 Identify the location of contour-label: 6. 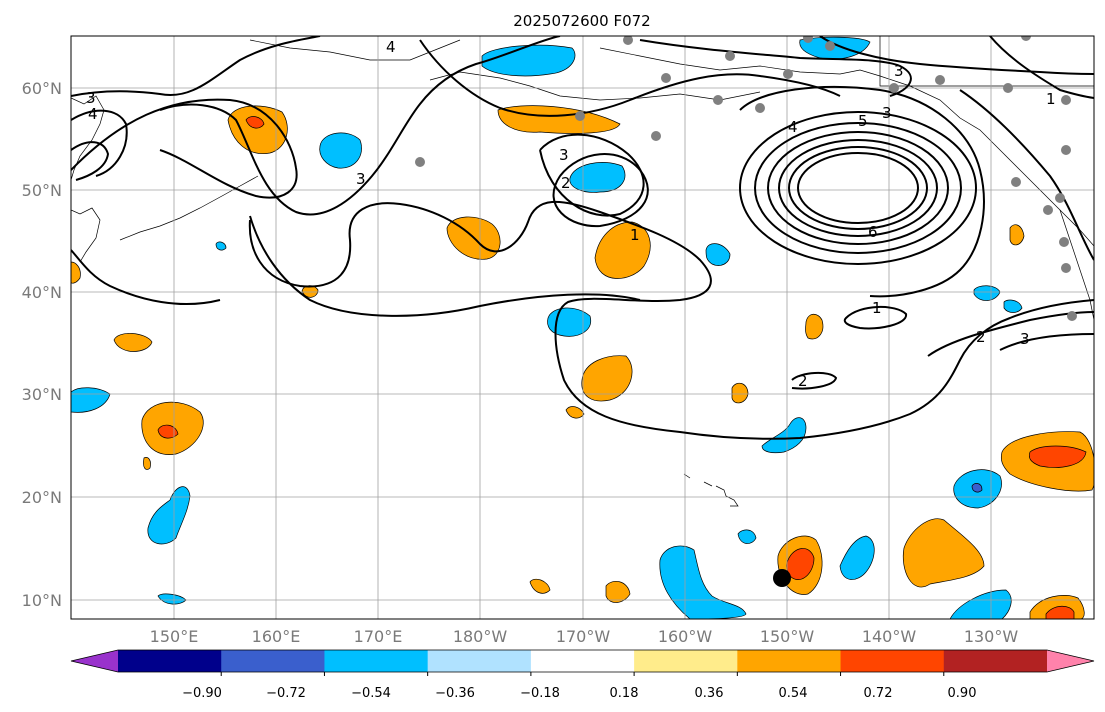
(873, 232).